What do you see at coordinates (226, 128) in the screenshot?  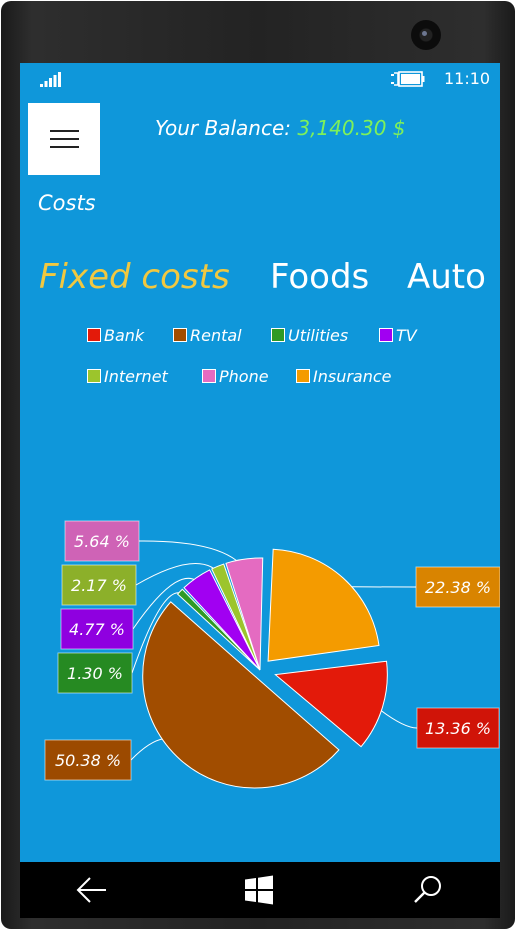 I see `balance-label: Your Balance:` at bounding box center [226, 128].